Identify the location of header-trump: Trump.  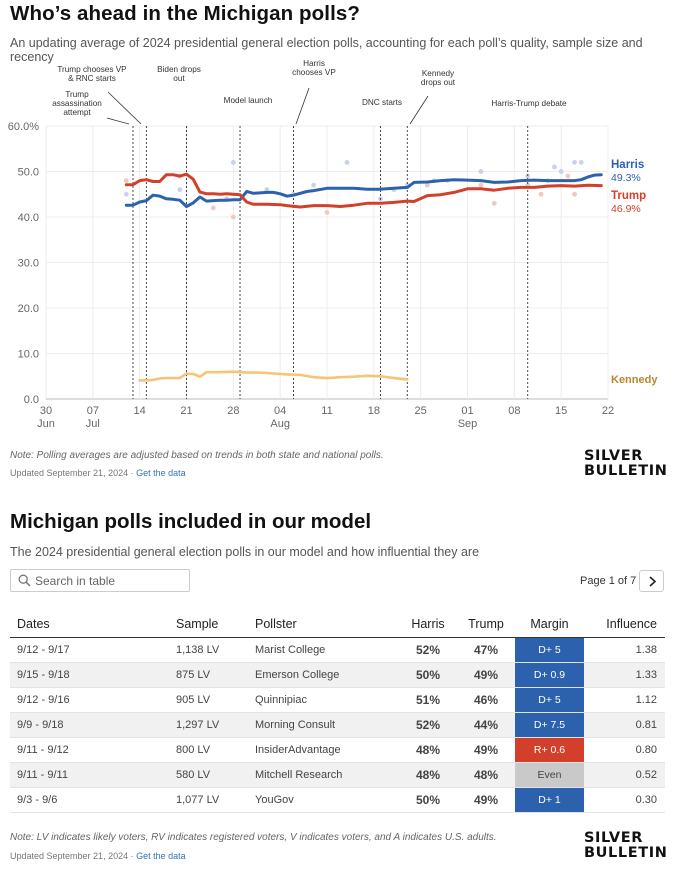
(486, 625).